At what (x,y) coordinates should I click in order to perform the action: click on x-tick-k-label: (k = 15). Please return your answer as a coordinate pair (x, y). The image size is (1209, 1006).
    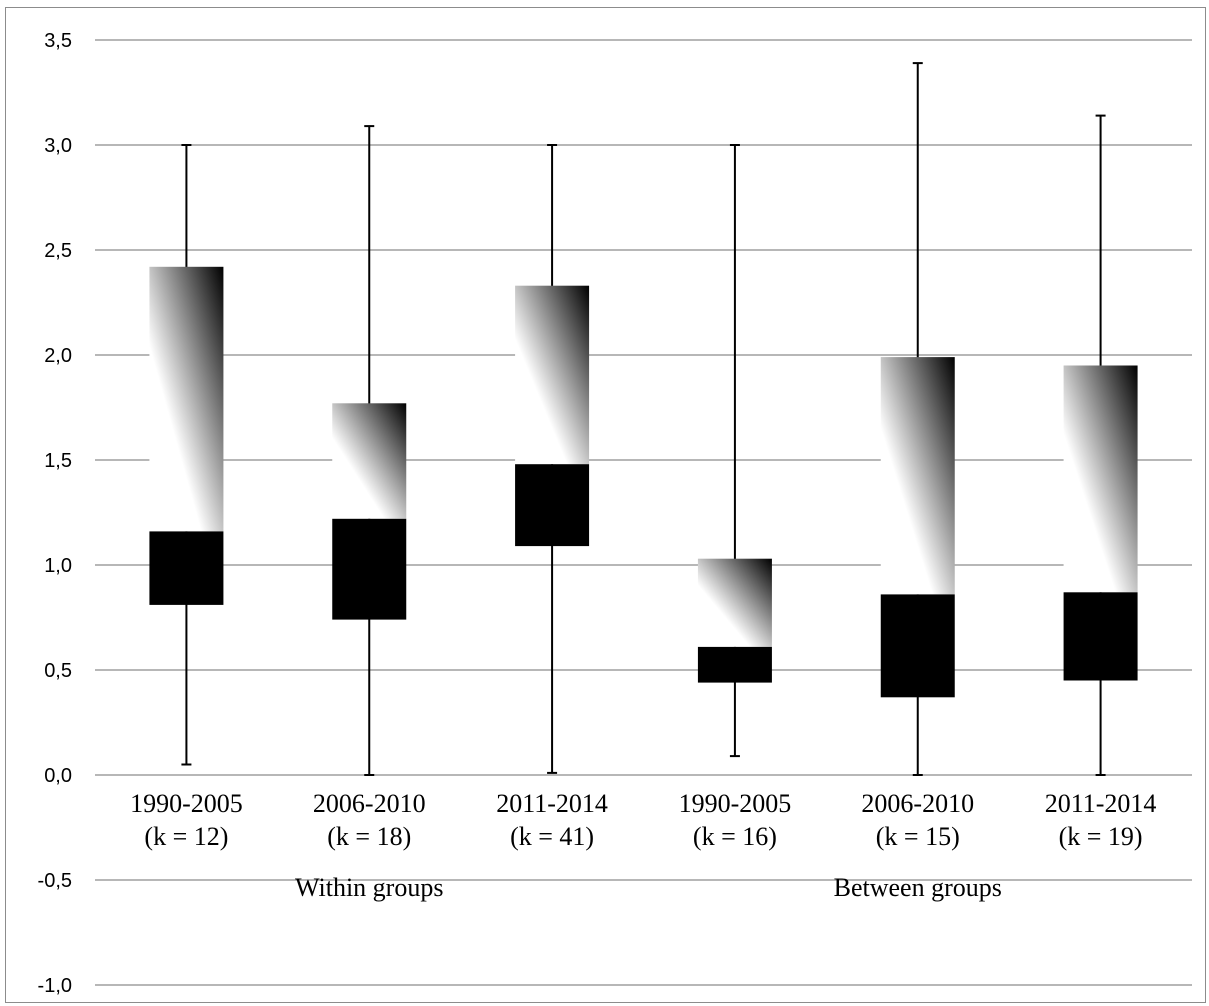
    Looking at the image, I should click on (918, 836).